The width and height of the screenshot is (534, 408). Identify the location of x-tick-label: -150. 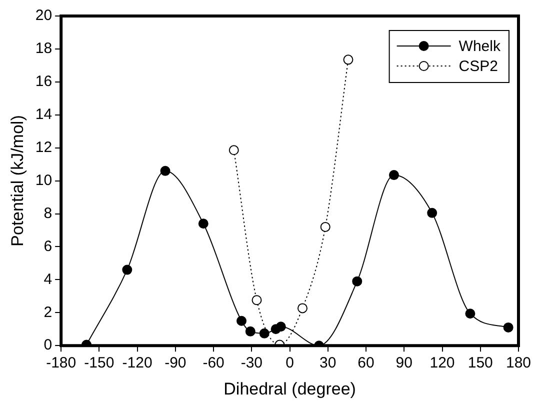
(99, 363).